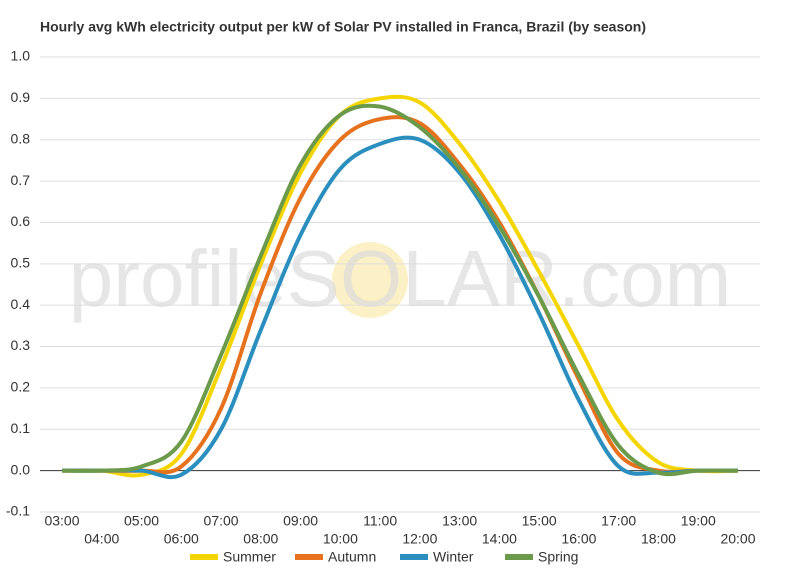  What do you see at coordinates (21, 138) in the screenshot?
I see `y-tick-label: 0.8` at bounding box center [21, 138].